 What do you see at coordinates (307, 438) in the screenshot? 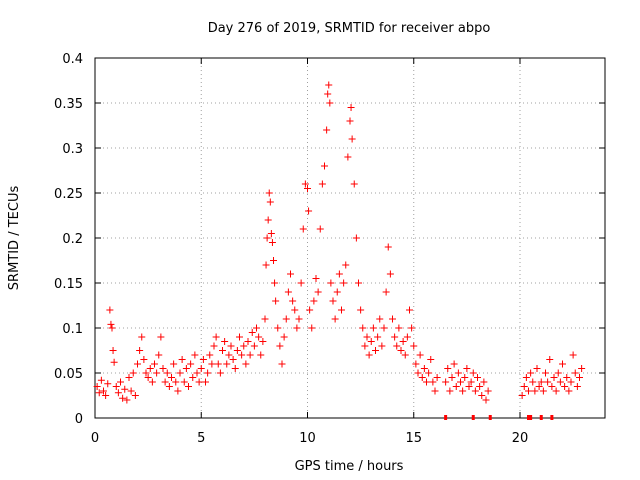
I see `x-tick-label: 10` at bounding box center [307, 438].